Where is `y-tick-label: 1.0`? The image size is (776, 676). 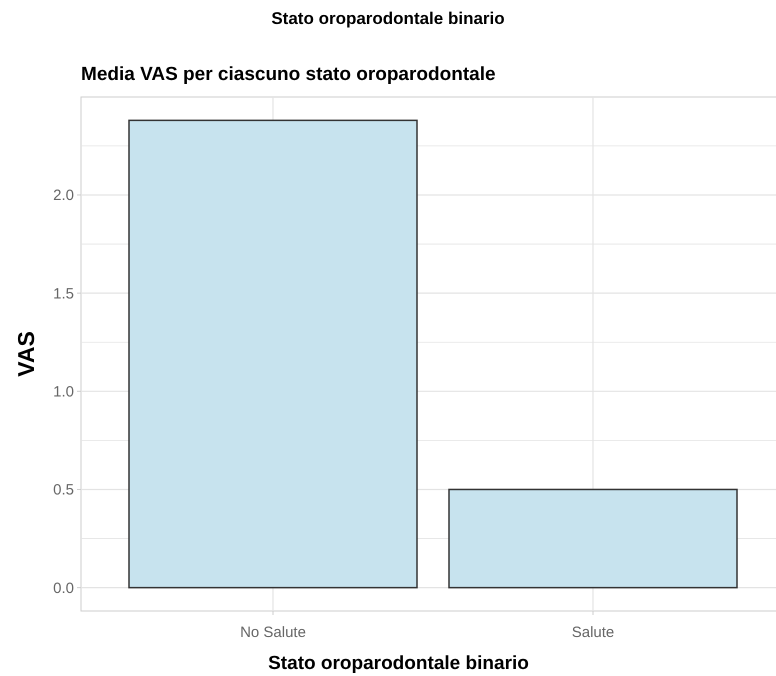 y-tick-label: 1.0 is located at coordinates (63, 392).